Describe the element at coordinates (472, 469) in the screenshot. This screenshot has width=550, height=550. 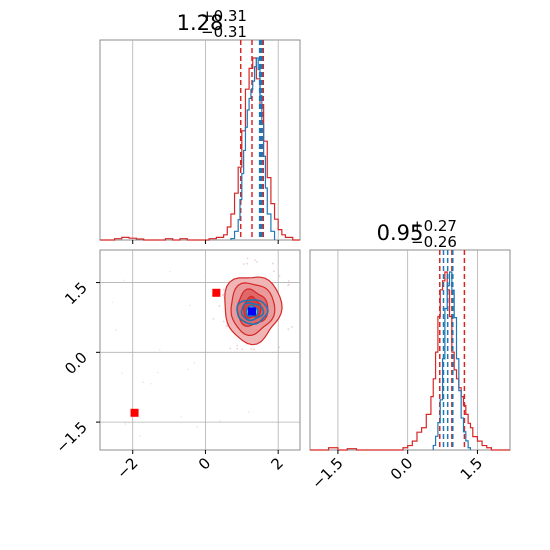
I see `x-tick-label-param2: 1.5` at that location.